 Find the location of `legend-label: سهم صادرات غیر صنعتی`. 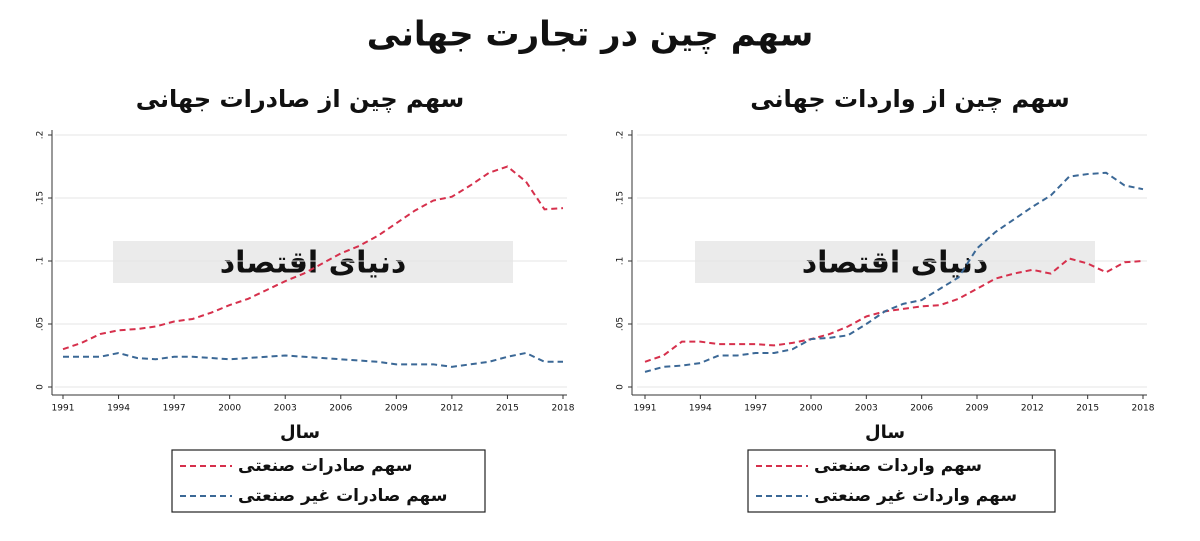

legend-label: سهم صادرات غیر صنعتی is located at coordinates (343, 496).